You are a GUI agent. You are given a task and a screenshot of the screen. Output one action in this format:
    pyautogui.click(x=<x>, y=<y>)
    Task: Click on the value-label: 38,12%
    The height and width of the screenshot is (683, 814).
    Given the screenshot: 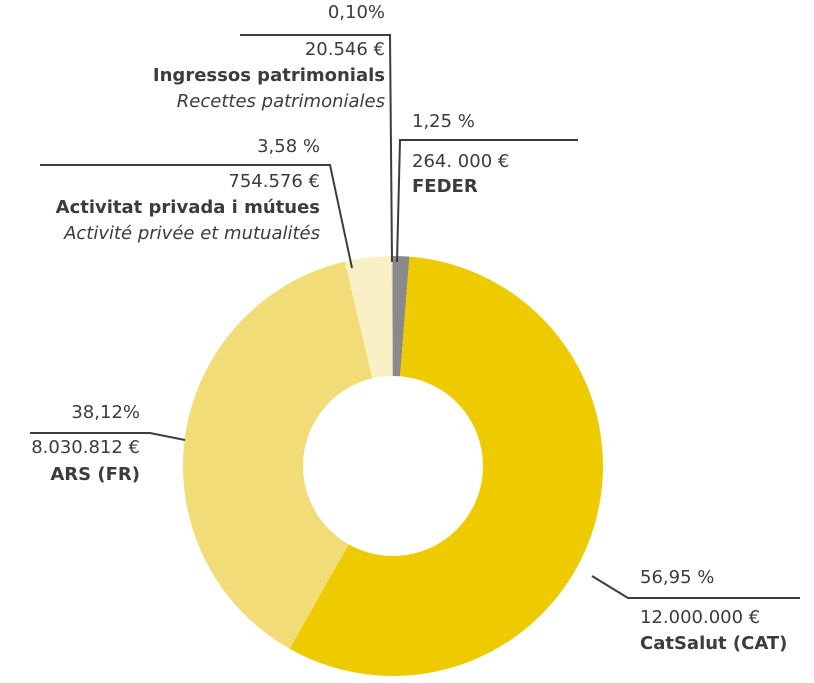 What is the action you would take?
    pyautogui.click(x=105, y=412)
    